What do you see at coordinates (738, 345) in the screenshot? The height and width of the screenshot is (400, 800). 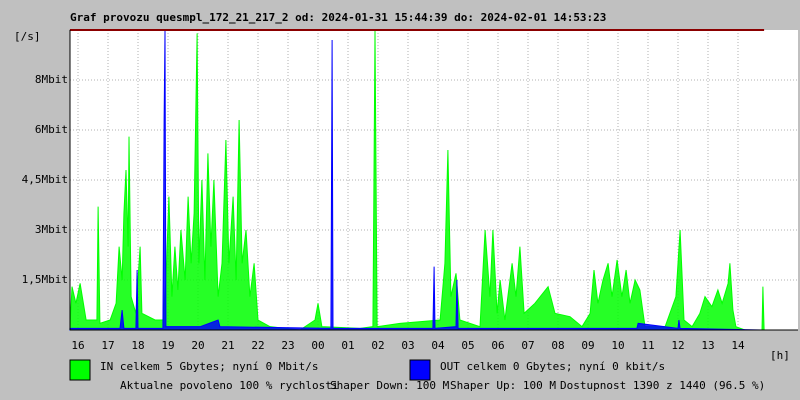 I see `x-tick-label: 14` at bounding box center [738, 345].